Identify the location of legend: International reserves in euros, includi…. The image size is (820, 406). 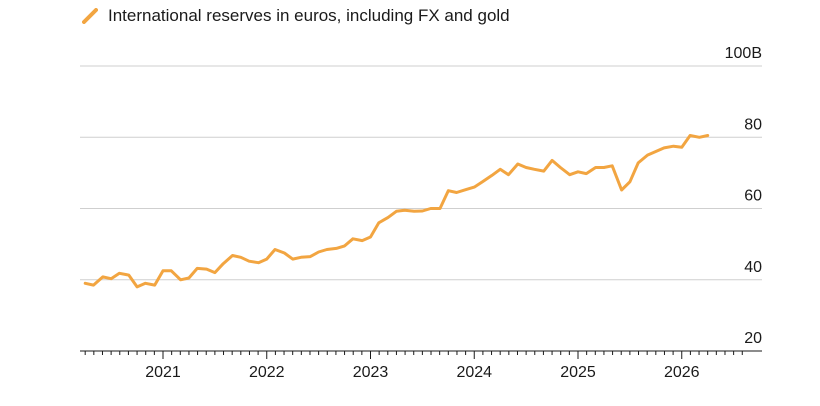
(296, 16).